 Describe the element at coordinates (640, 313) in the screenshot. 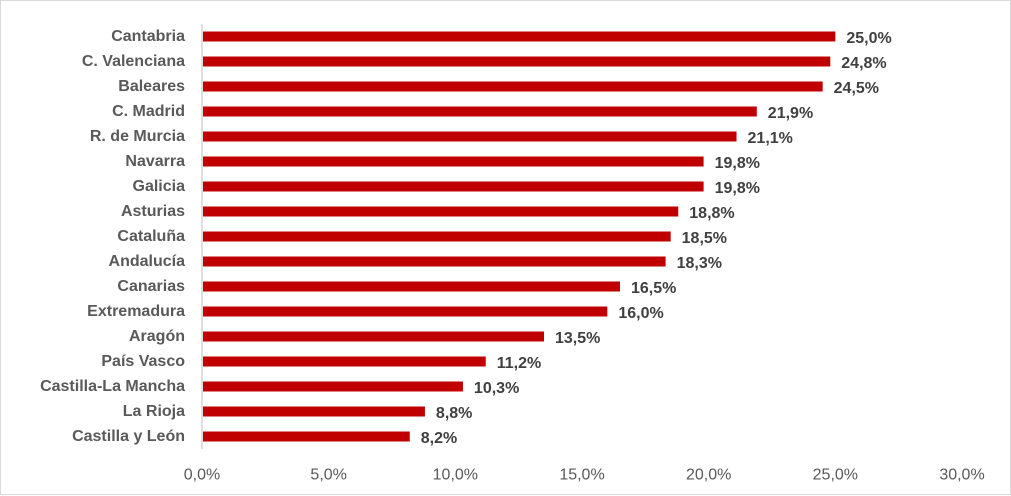

I see `value-label-11: 16,0%` at that location.